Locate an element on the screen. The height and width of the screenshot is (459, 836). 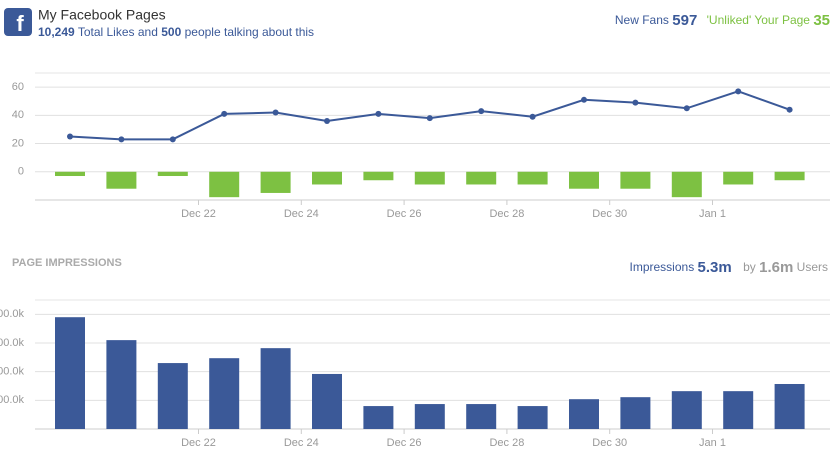
y-tick-label: 200.0k is located at coordinates (12, 372).